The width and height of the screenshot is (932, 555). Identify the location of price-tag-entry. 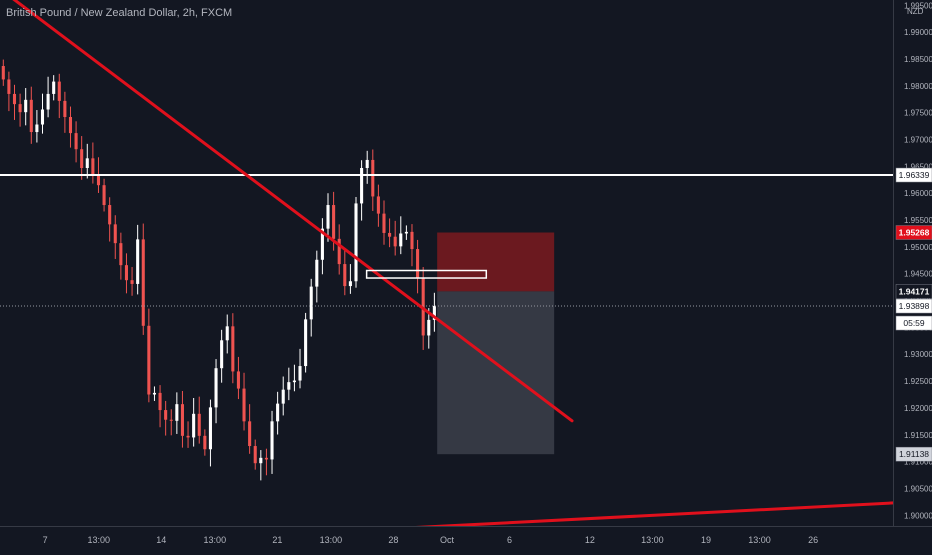
(913, 291).